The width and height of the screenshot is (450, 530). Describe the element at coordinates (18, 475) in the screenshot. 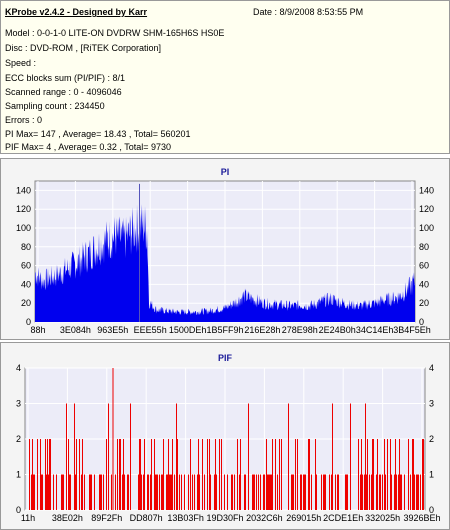

I see `pif-ytick-left: 1` at that location.